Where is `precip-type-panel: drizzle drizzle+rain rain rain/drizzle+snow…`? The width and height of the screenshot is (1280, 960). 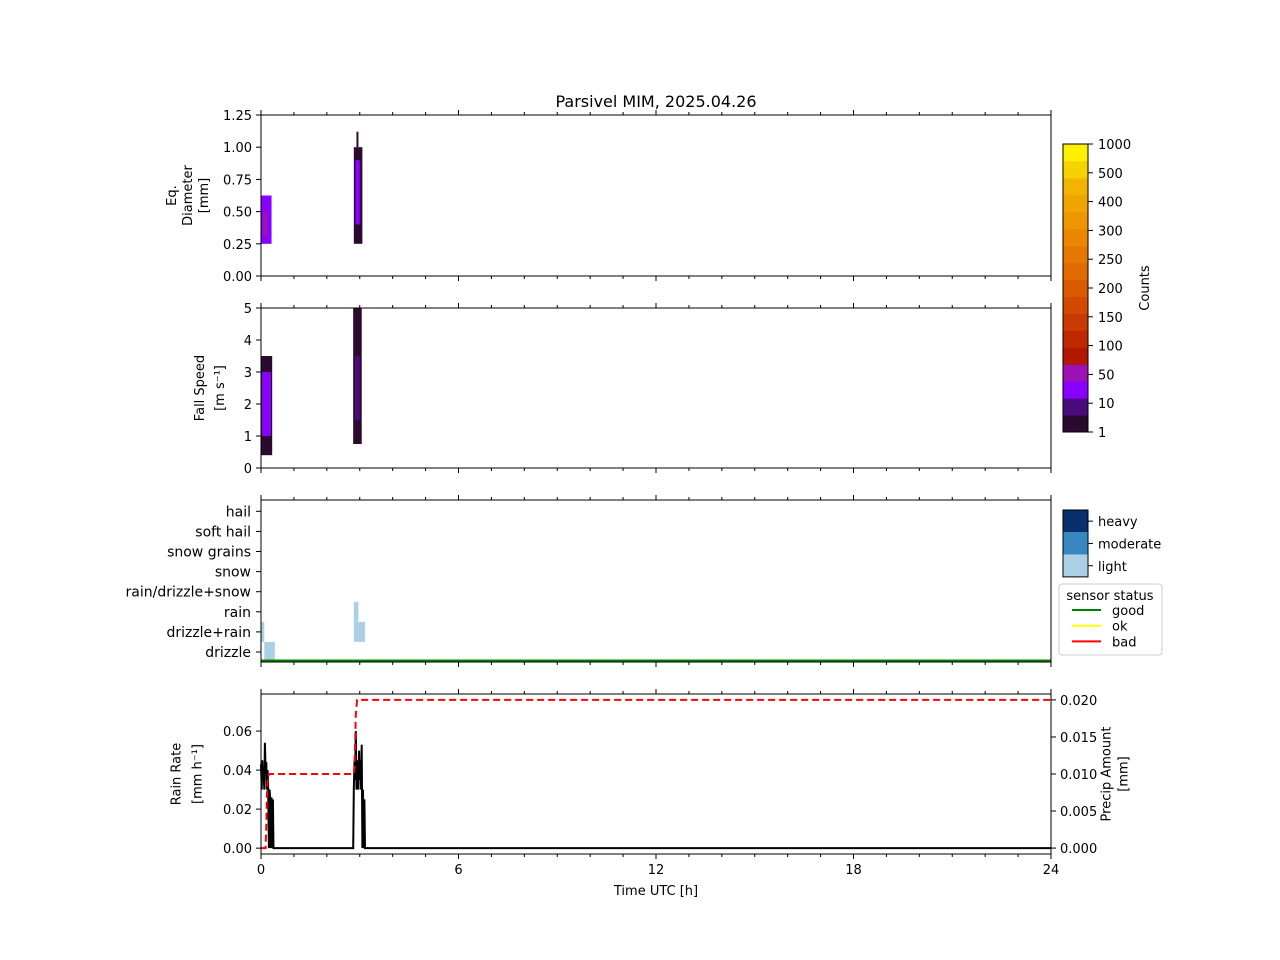 precip-type-panel: drizzle drizzle+rain rain rain/drizzle+snow… is located at coordinates (589, 581).